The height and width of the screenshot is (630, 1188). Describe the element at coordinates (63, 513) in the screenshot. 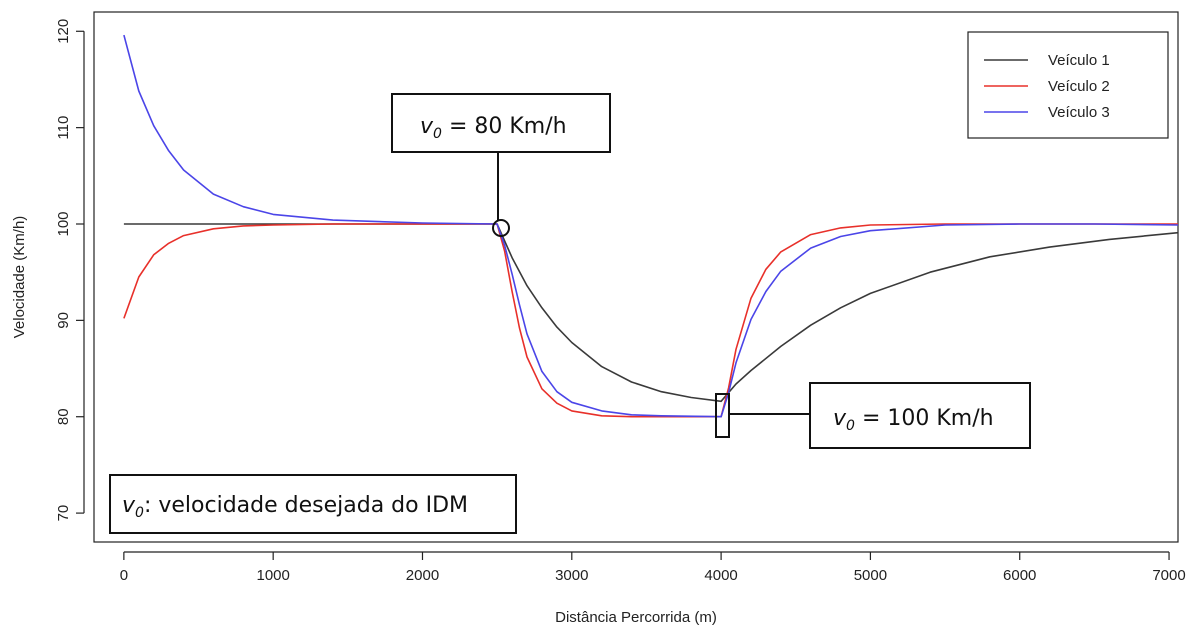

I see `y-tick-label: 70` at that location.